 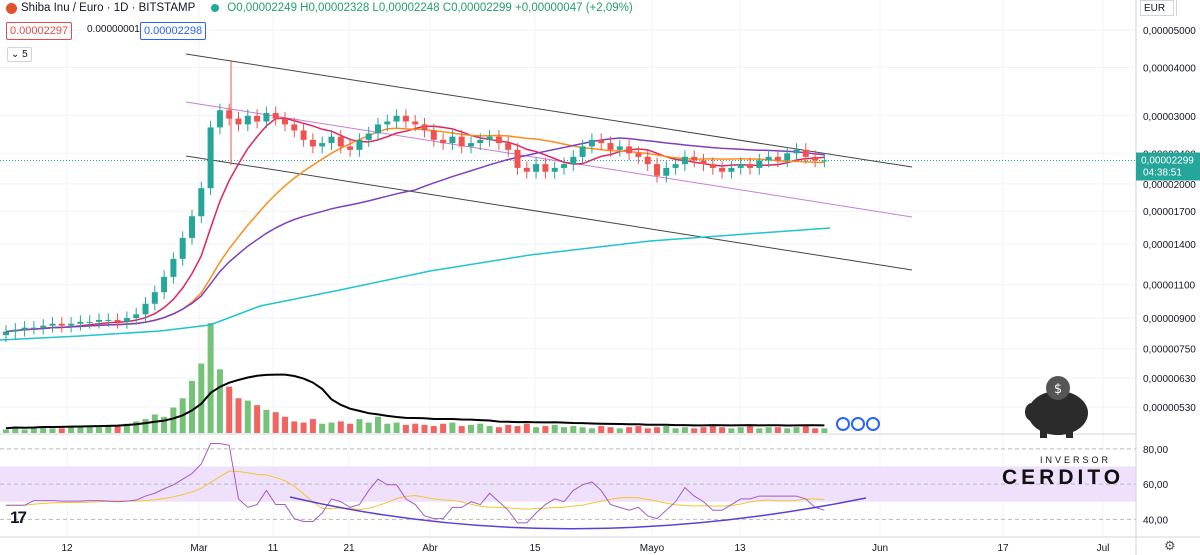 What do you see at coordinates (1032, 412) in the screenshot?
I see `pig-snout` at bounding box center [1032, 412].